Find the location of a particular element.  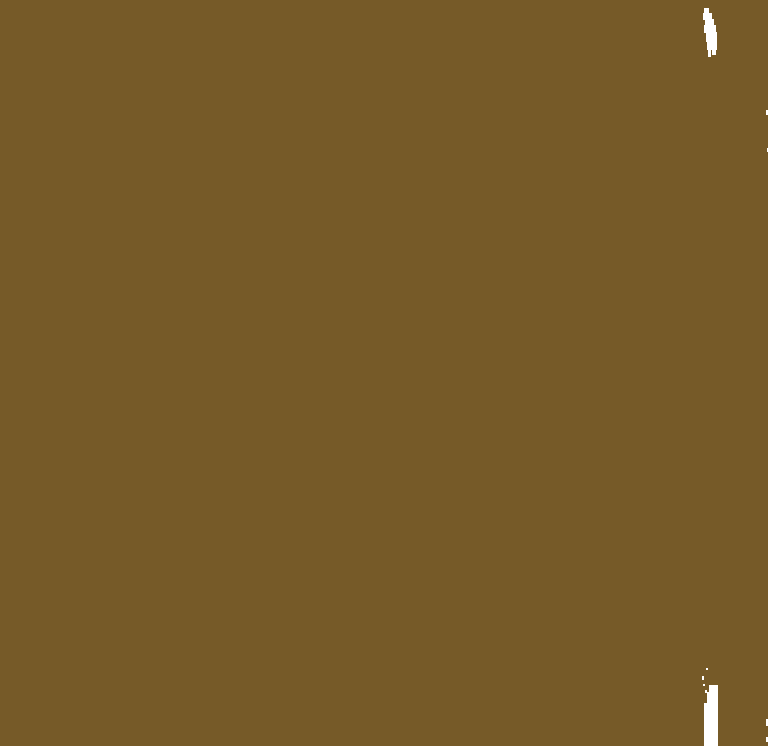

top-right-white-blob is located at coordinates (710, 32).